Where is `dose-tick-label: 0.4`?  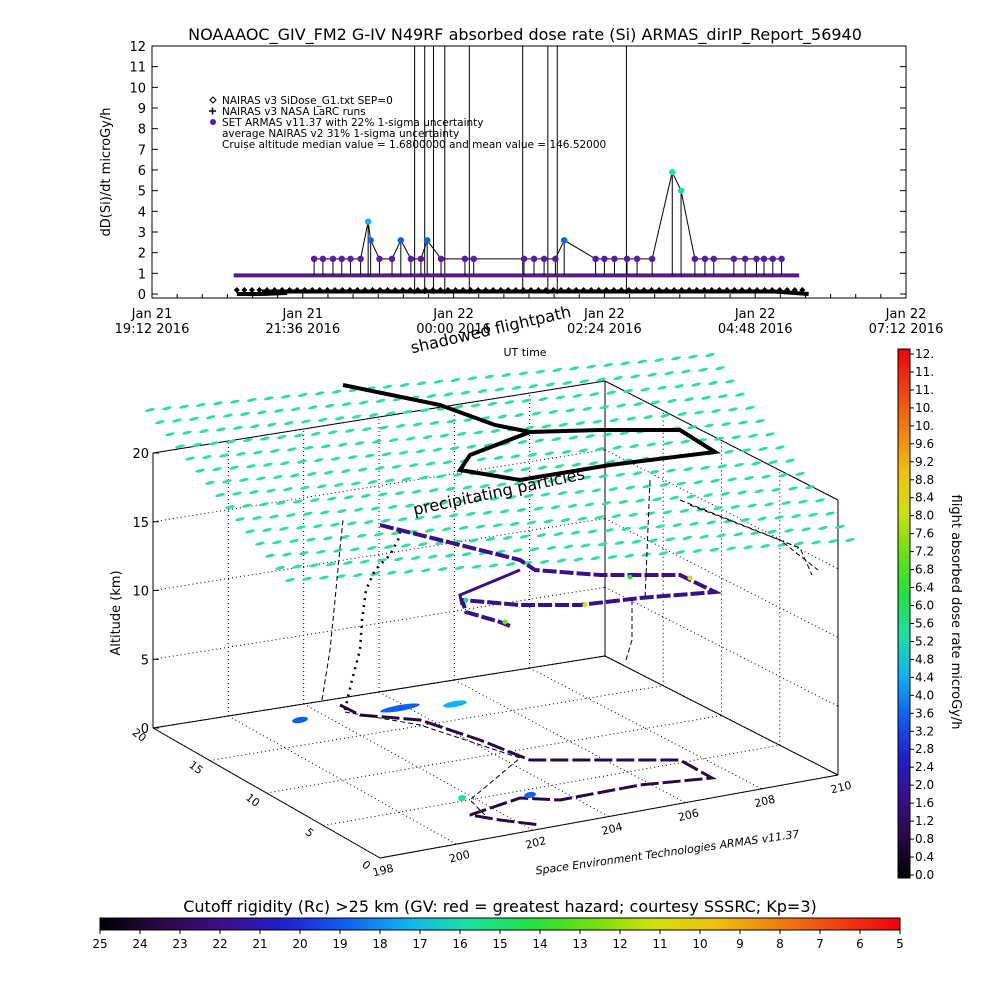 dose-tick-label: 0.4 is located at coordinates (924, 857).